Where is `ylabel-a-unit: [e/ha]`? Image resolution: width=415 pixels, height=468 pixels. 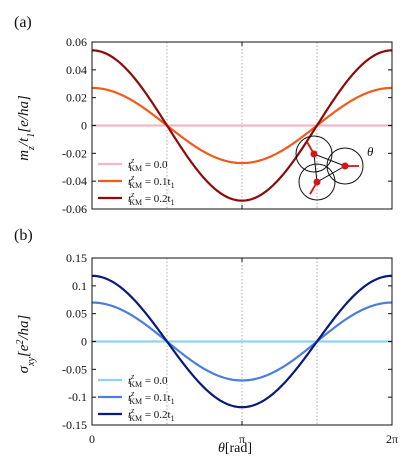 ylabel-a-unit: [e/ha] is located at coordinates (24, 114).